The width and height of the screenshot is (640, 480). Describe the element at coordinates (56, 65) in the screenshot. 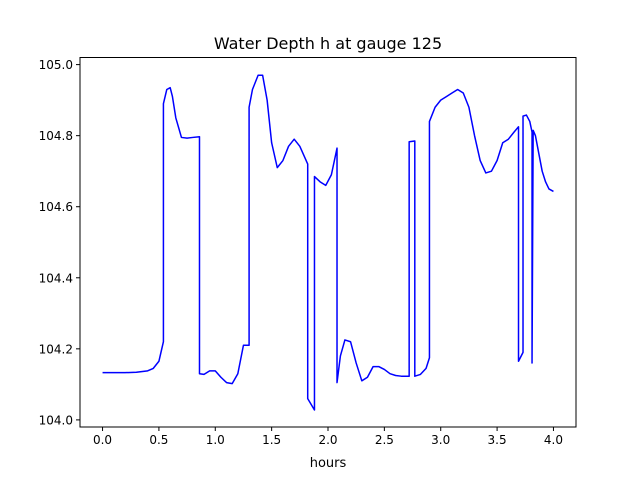

I see `y-tick-label: 105.0` at that location.